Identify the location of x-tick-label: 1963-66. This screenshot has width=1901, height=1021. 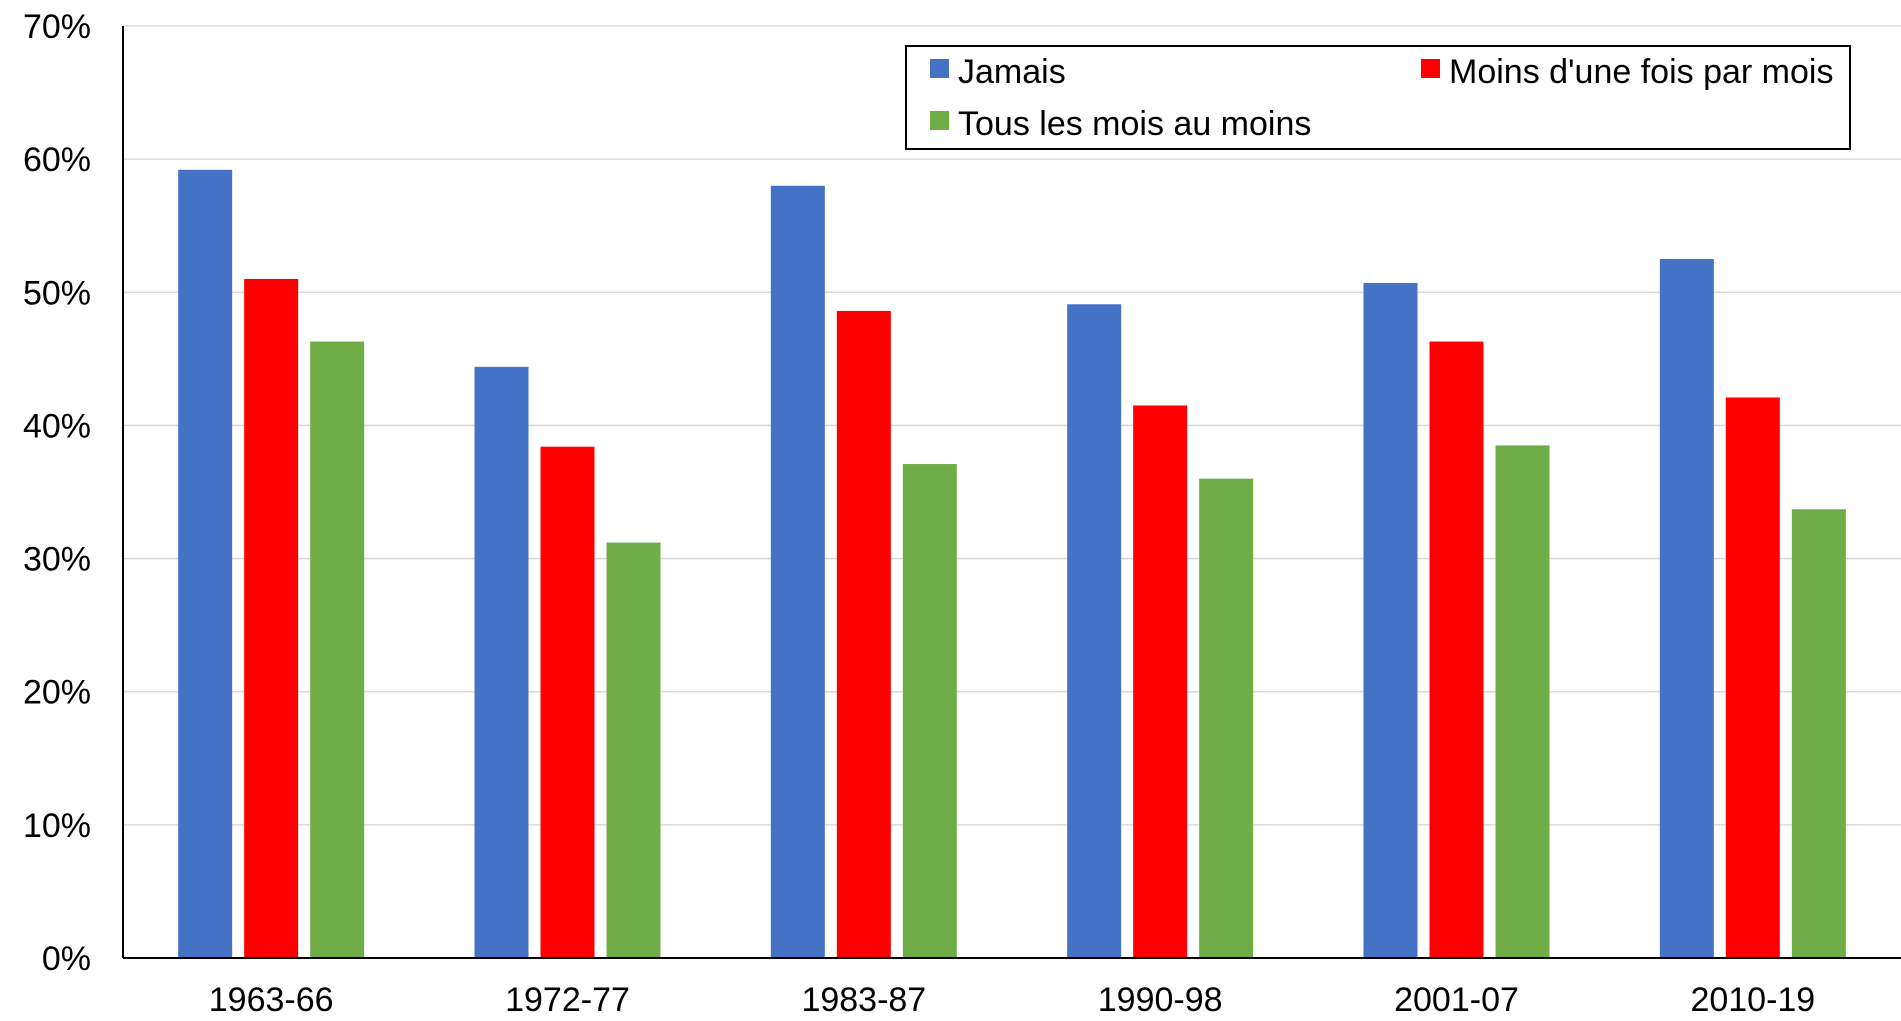
(271, 1000).